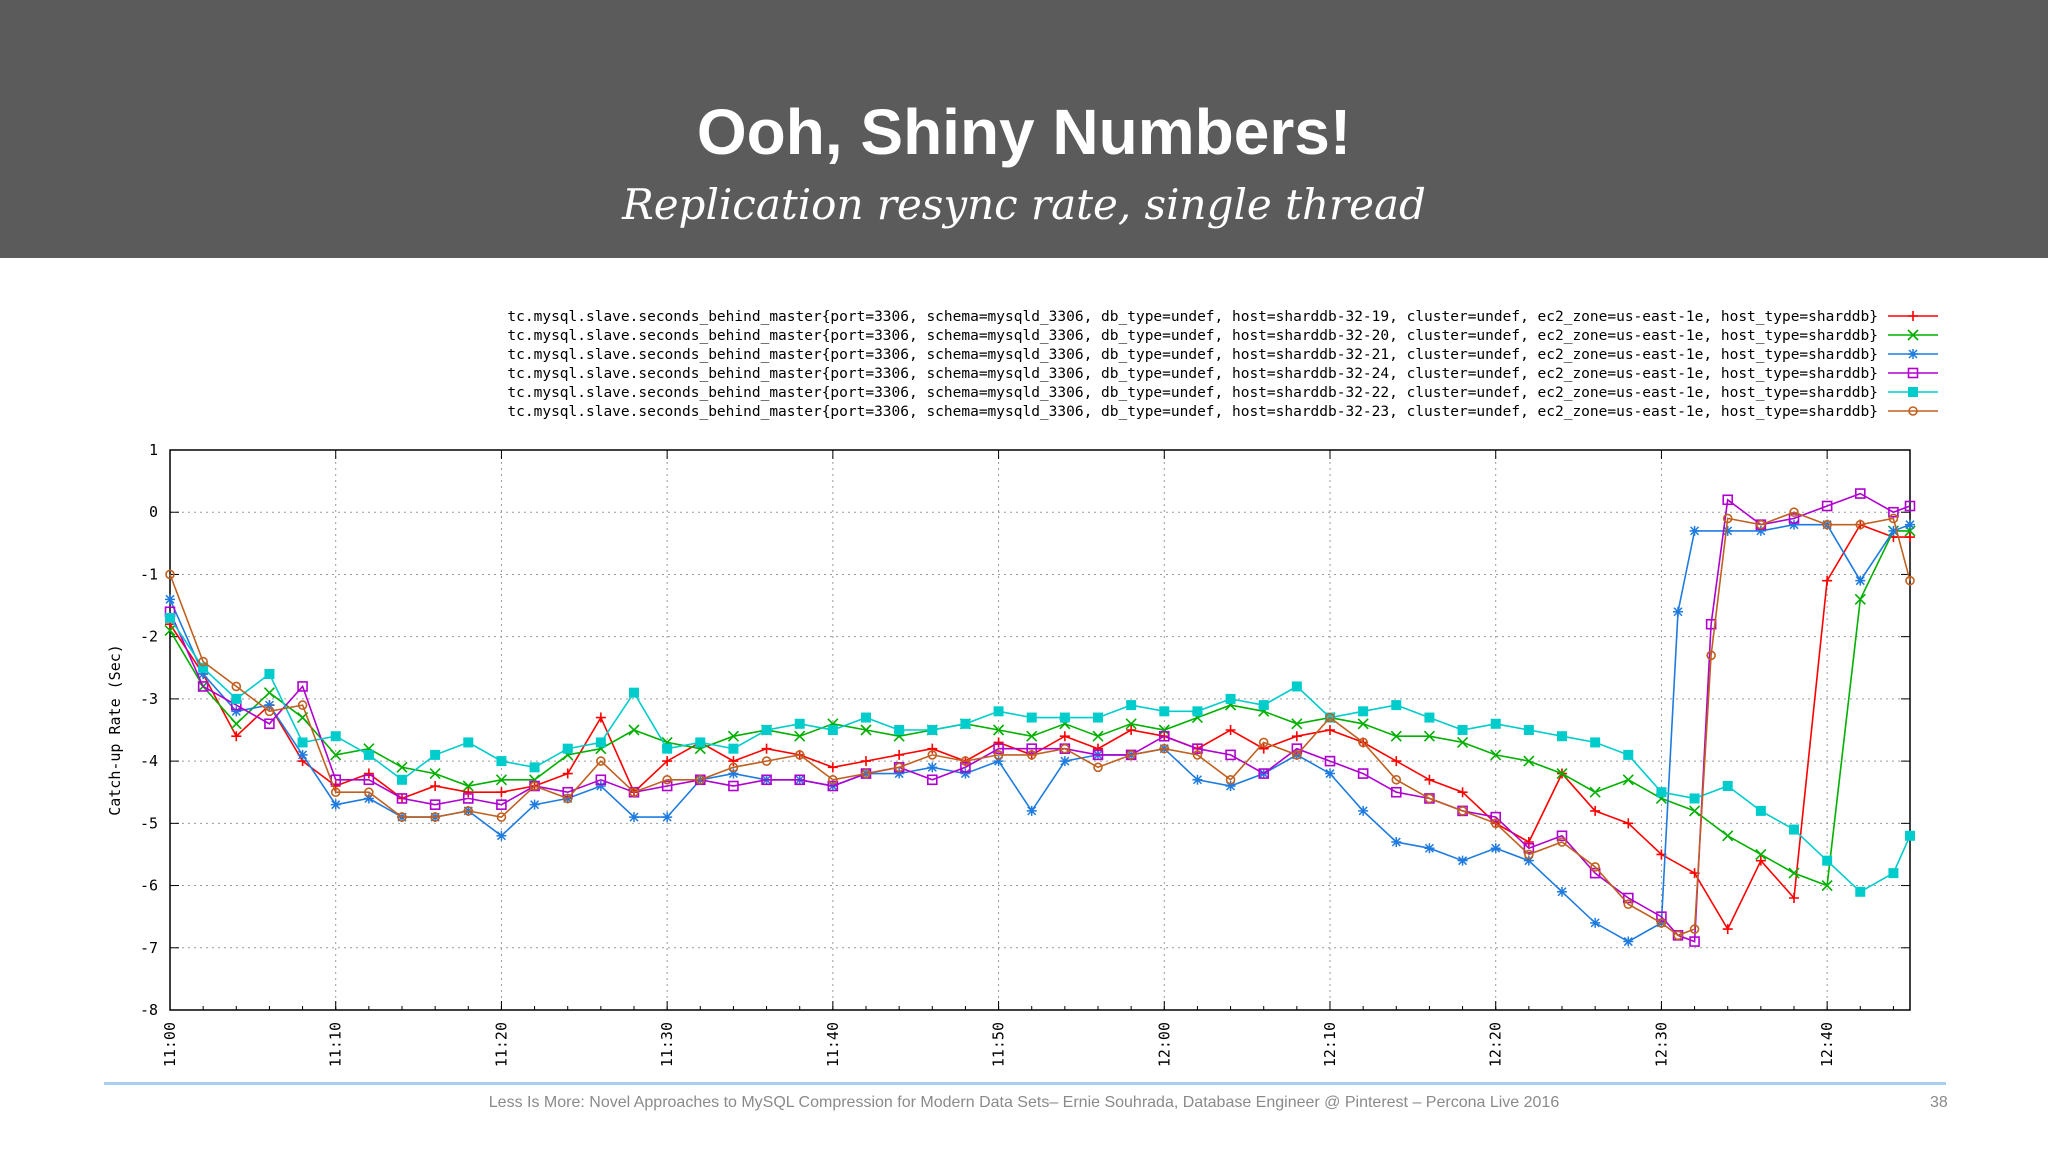 Image resolution: width=2048 pixels, height=1152 pixels. I want to click on y-tick-label: -1, so click(149, 574).